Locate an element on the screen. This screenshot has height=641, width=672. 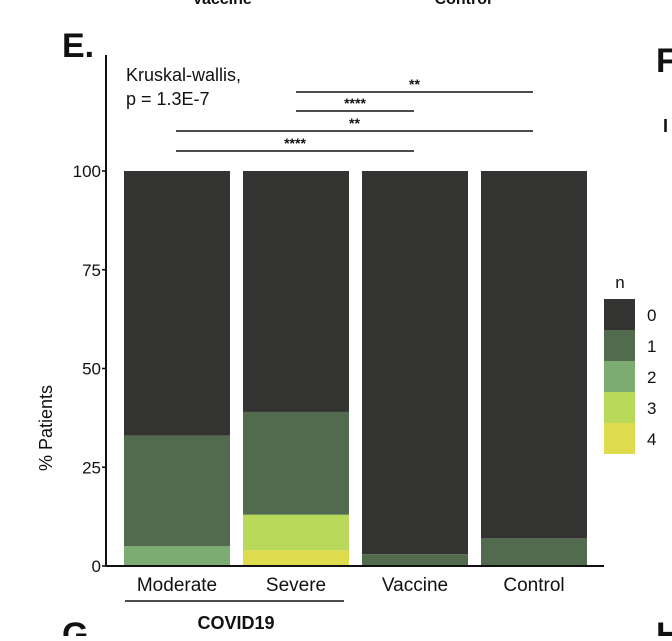
clipped-panel-h-label: H is located at coordinates (664, 626).